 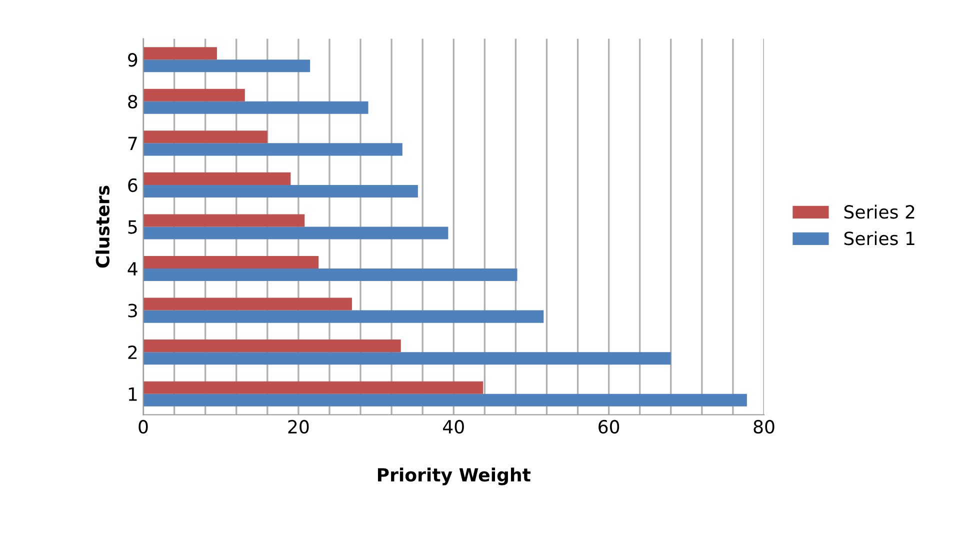 I want to click on y-tick-label: 7, so click(x=132, y=143).